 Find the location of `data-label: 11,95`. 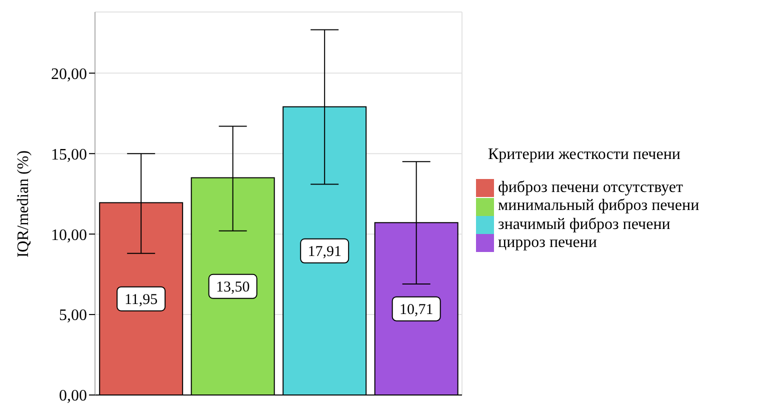

data-label: 11,95 is located at coordinates (141, 300).